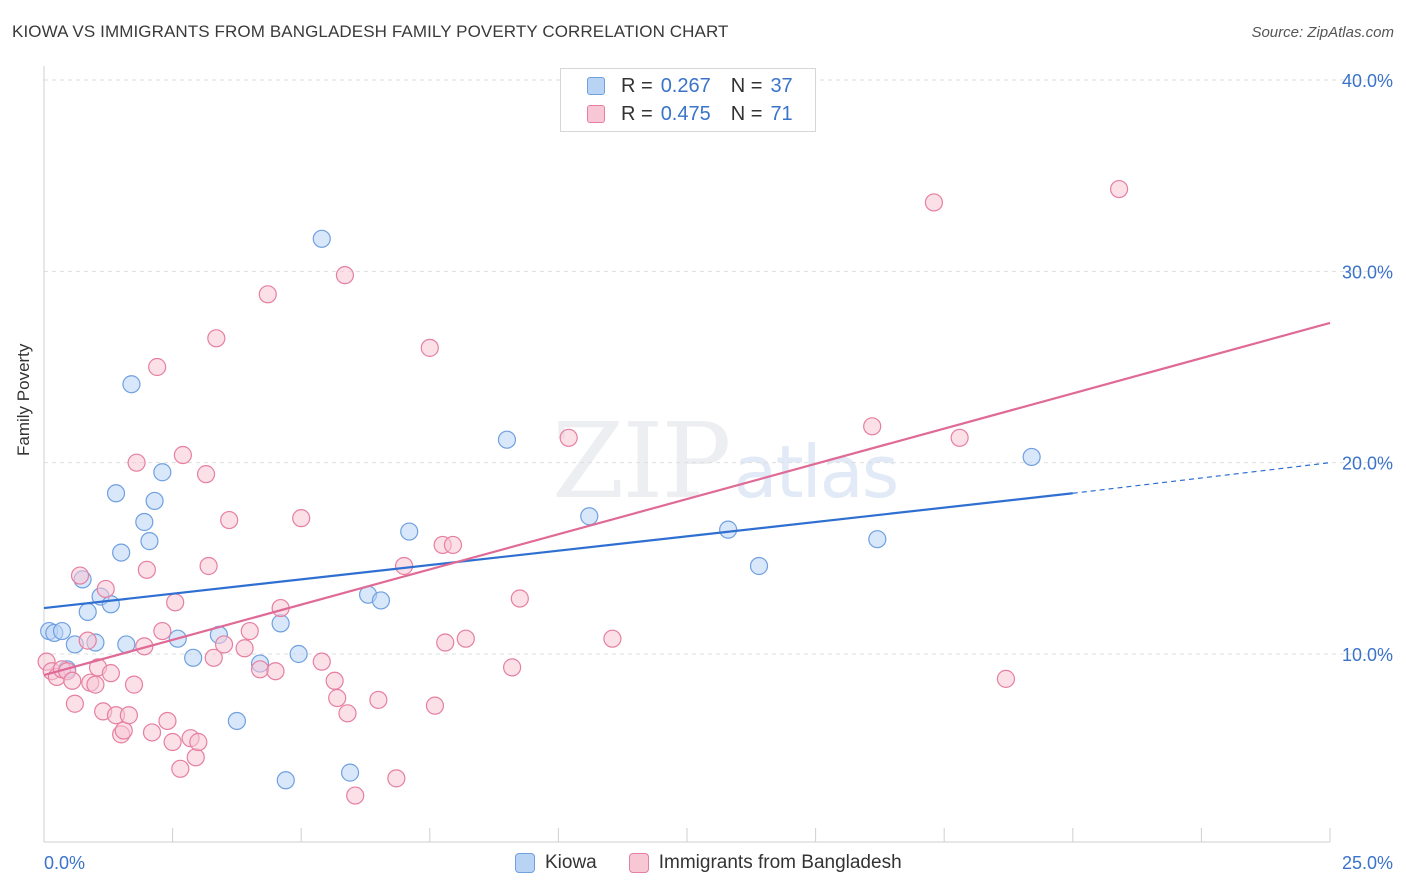  Describe the element at coordinates (23, 399) in the screenshot. I see `y-axis-label: Family Poverty` at that location.